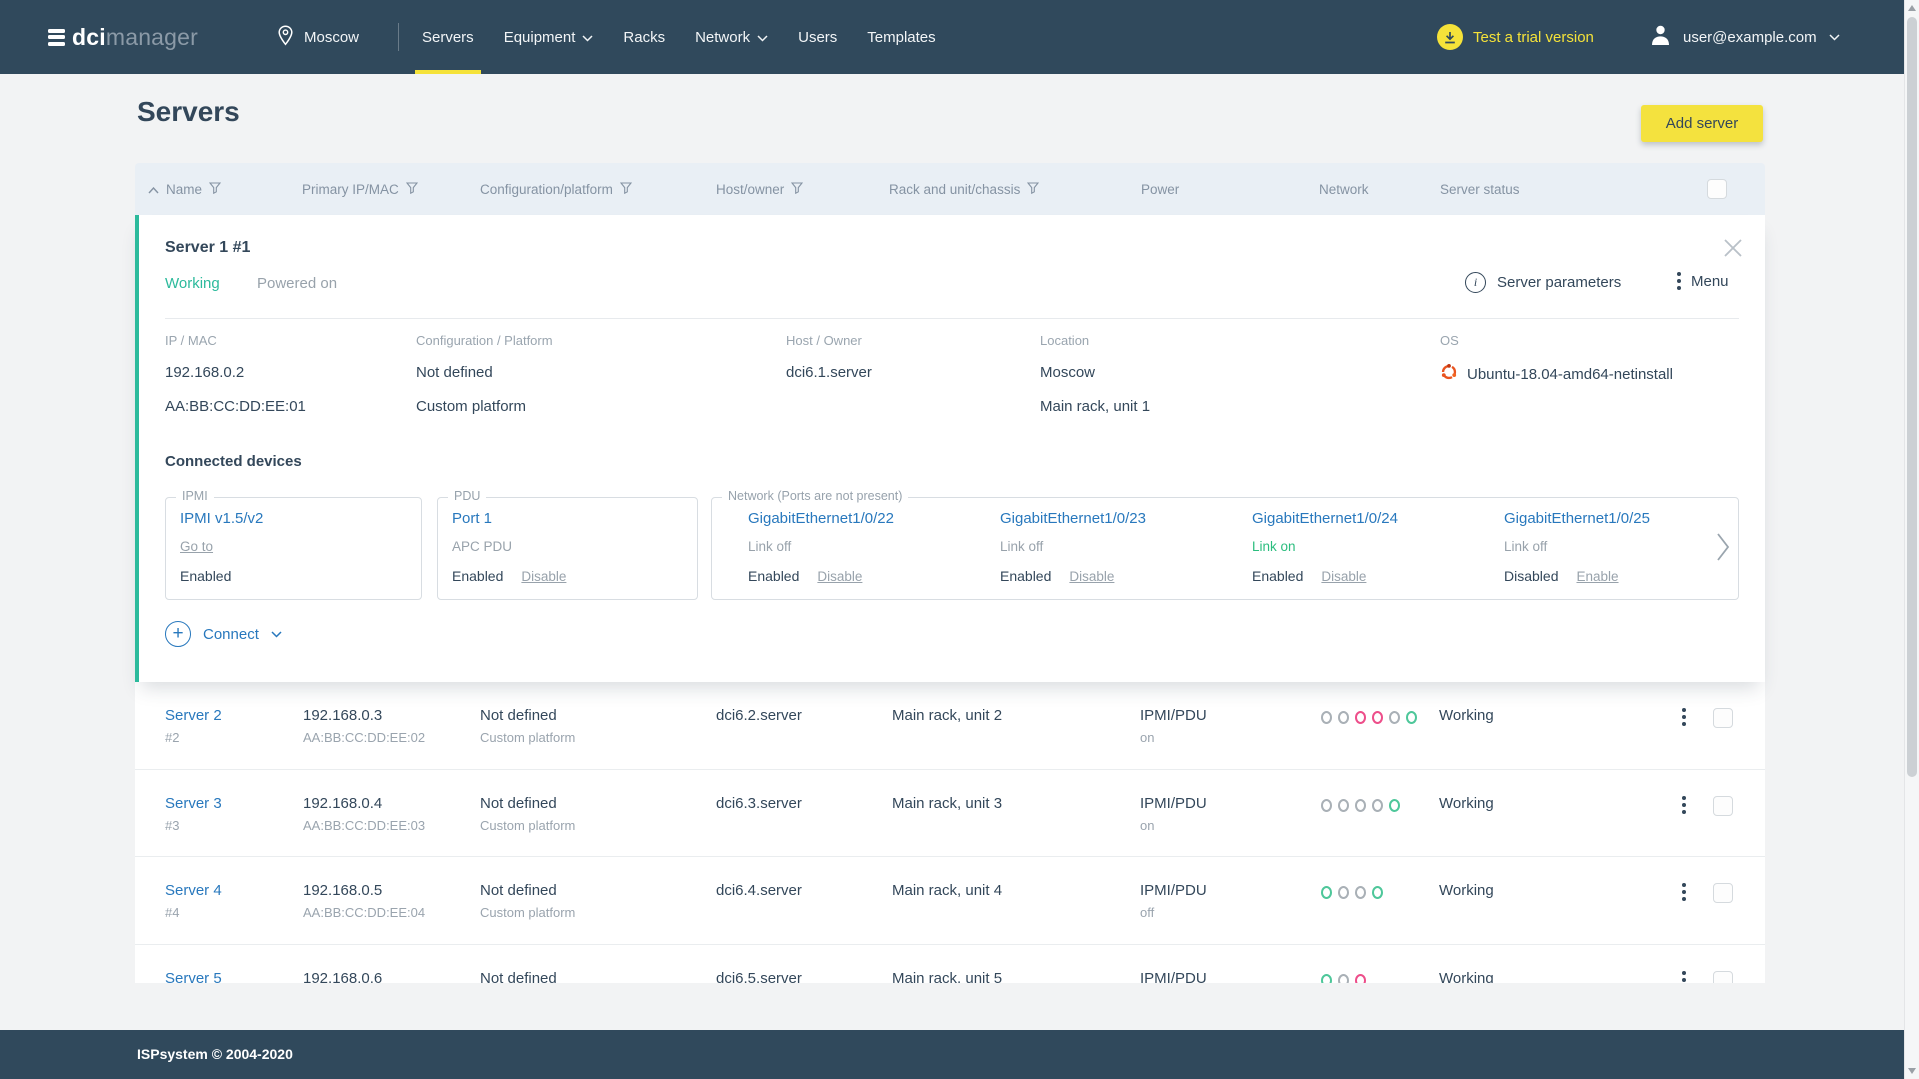 This screenshot has height=1079, width=1919. Describe the element at coordinates (1325, 518) in the screenshot. I see `port-name-link: GigabitEthernet1/0/24` at that location.